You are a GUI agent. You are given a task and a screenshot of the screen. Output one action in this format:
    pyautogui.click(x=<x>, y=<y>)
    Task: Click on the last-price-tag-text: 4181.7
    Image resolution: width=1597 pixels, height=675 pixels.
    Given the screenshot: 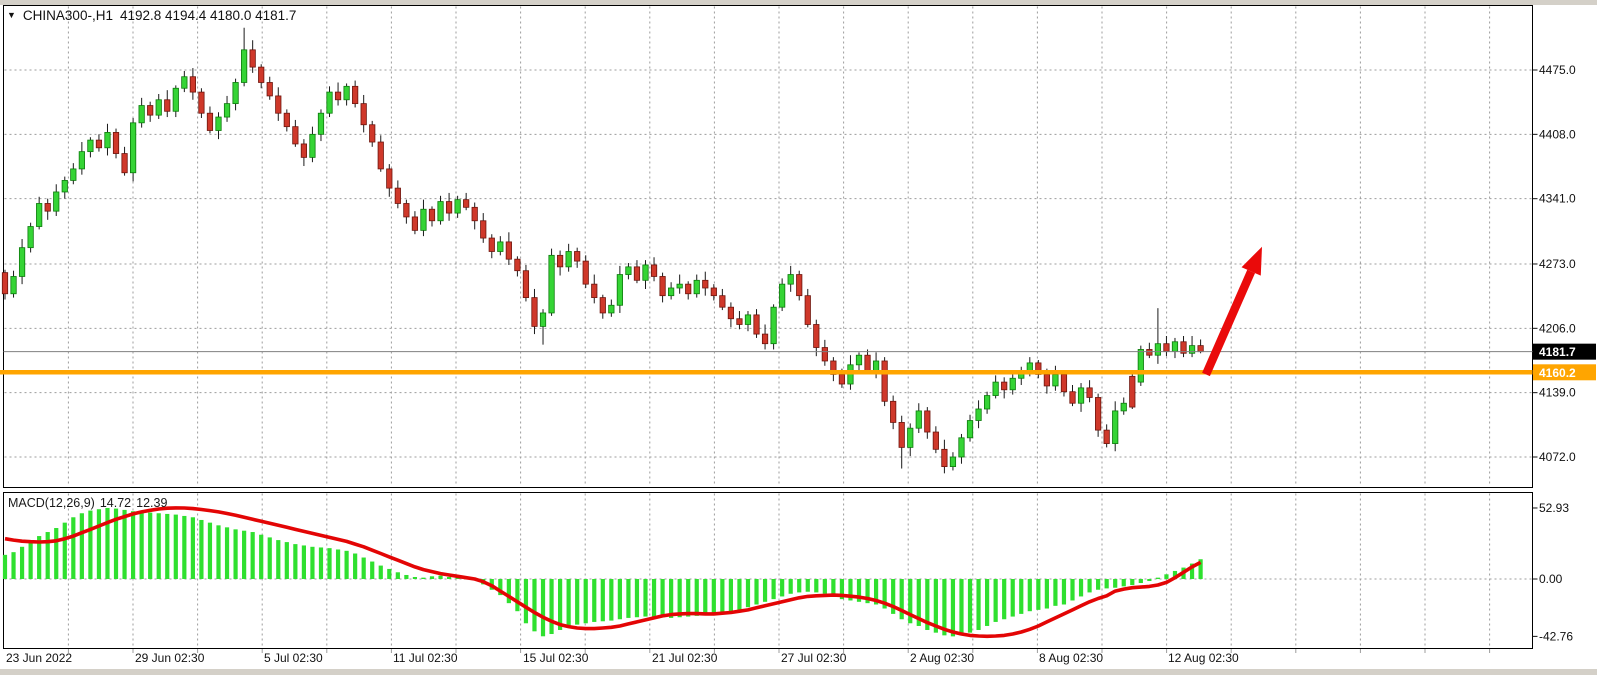 What is the action you would take?
    pyautogui.click(x=1557, y=352)
    